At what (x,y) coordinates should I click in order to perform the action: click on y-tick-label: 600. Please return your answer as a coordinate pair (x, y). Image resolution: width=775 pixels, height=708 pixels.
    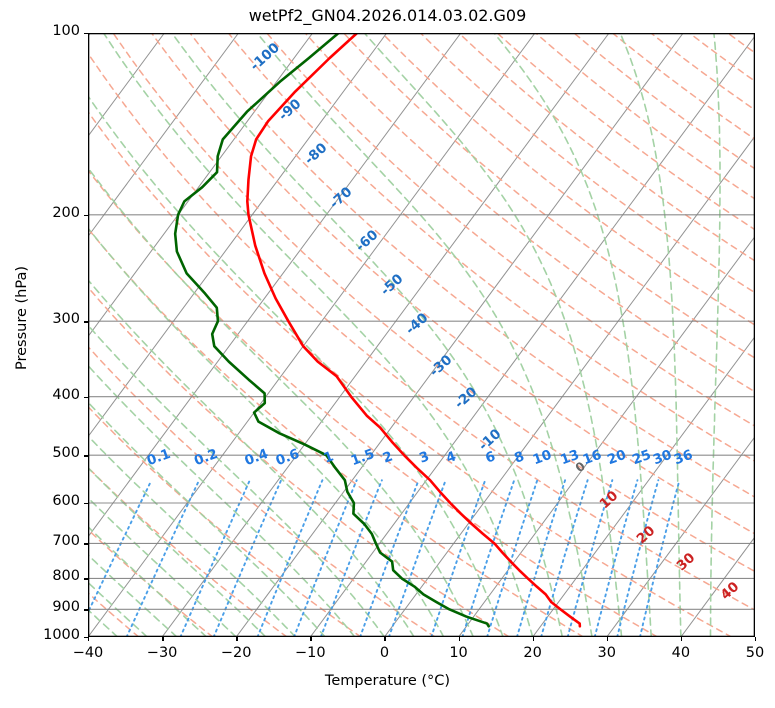
    Looking at the image, I should click on (66, 501).